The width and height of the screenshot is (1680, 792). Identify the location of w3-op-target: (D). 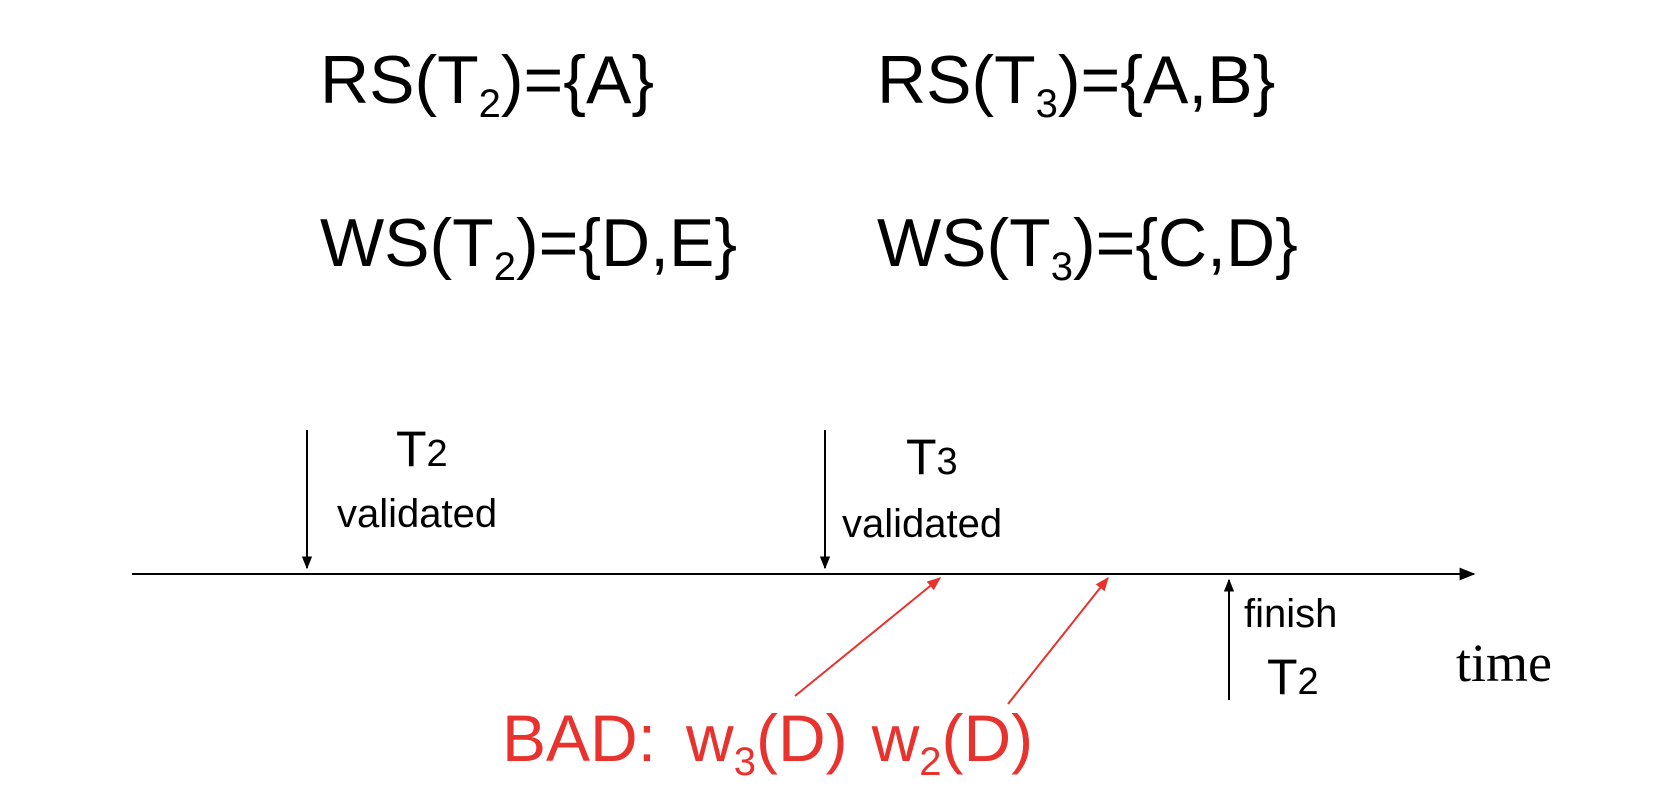
(801, 738).